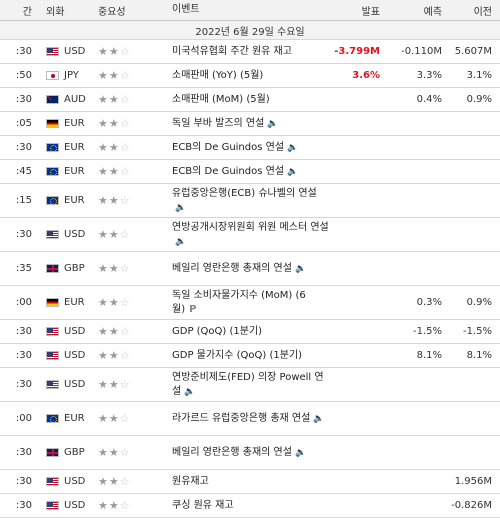 This screenshot has height=518, width=500. What do you see at coordinates (203, 505) in the screenshot?
I see `event-name: 쿠싱 원유 재고` at bounding box center [203, 505].